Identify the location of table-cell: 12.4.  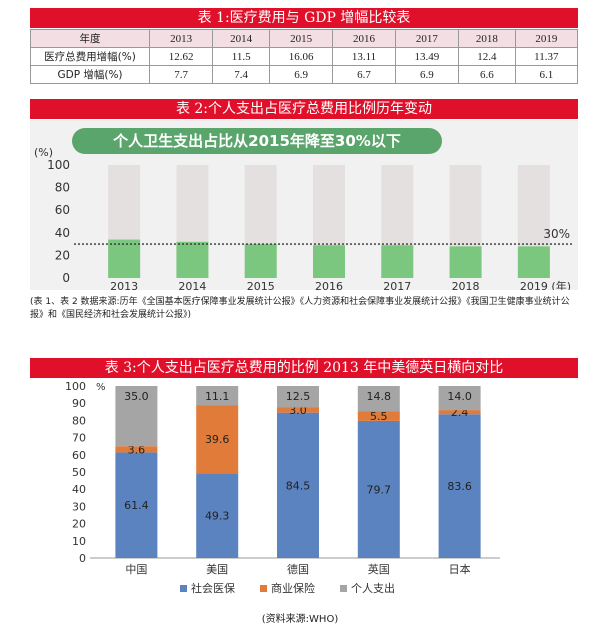
(487, 56).